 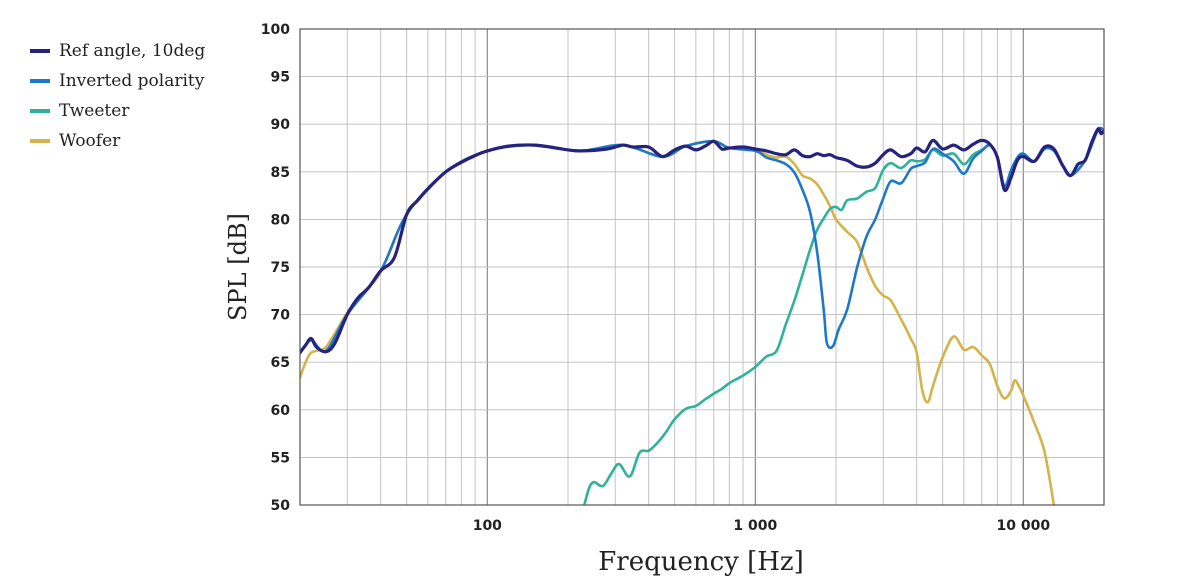 I want to click on legend-label: Ref angle, 10deg, so click(x=132, y=51).